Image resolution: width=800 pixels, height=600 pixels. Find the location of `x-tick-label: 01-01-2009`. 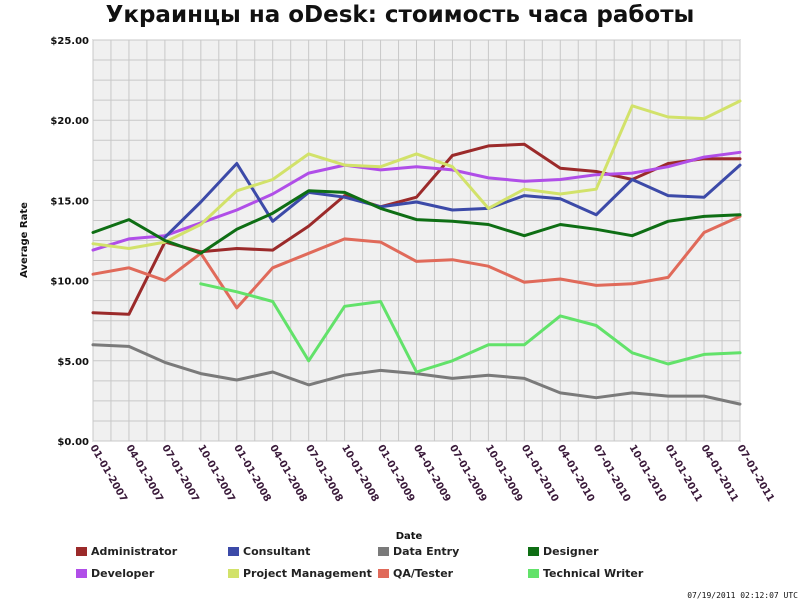

x-tick-label: 01-01-2009 is located at coordinates (396, 473).